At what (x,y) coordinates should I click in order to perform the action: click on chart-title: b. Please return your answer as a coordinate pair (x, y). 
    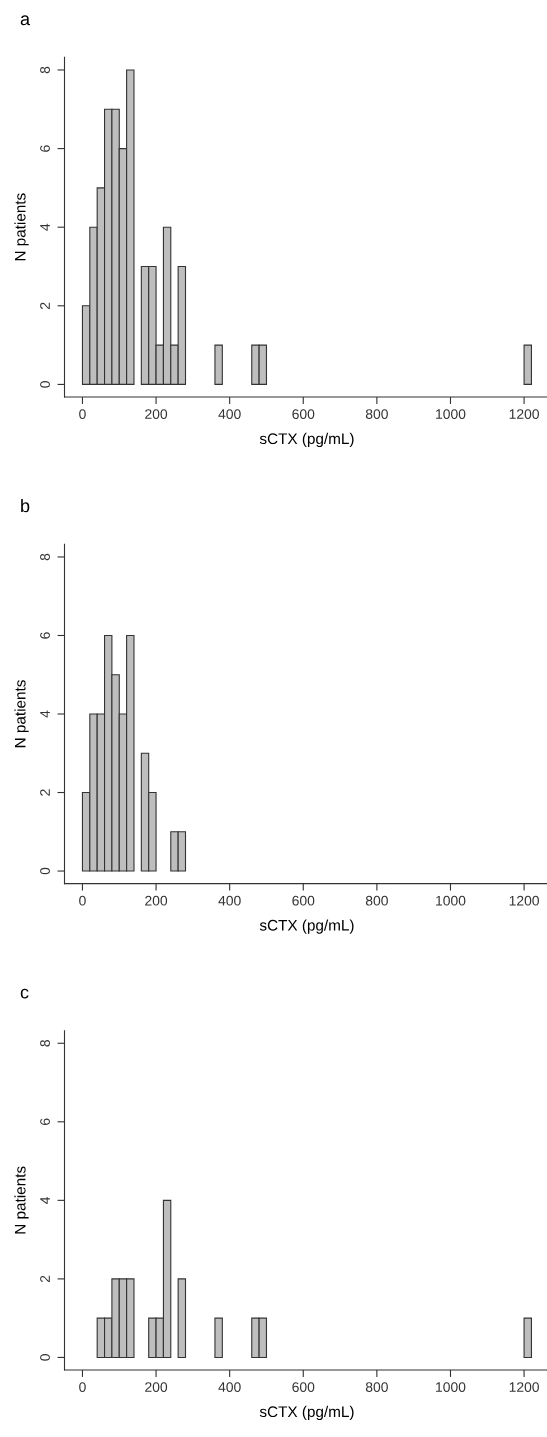
    Looking at the image, I should click on (25, 505).